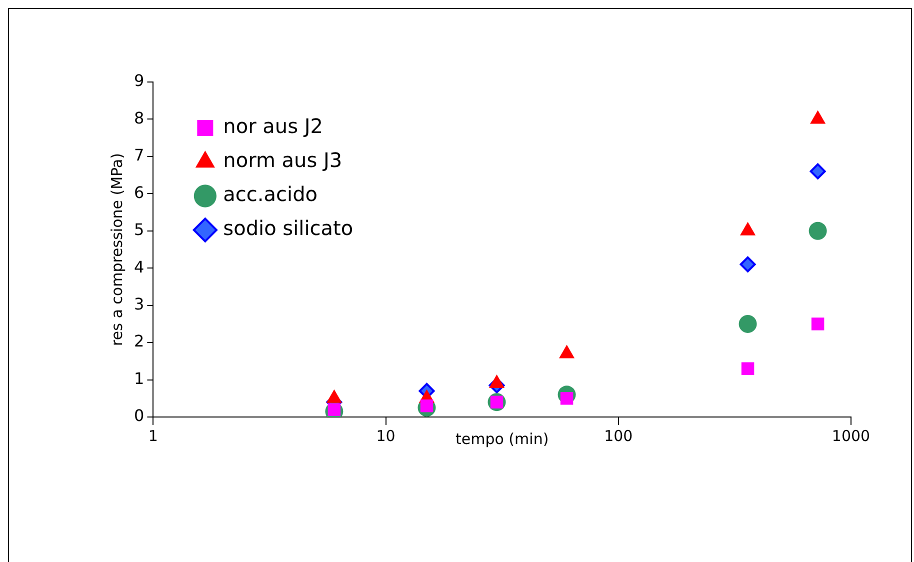 The height and width of the screenshot is (562, 914). What do you see at coordinates (139, 230) in the screenshot?
I see `y-tick-label: 5` at bounding box center [139, 230].